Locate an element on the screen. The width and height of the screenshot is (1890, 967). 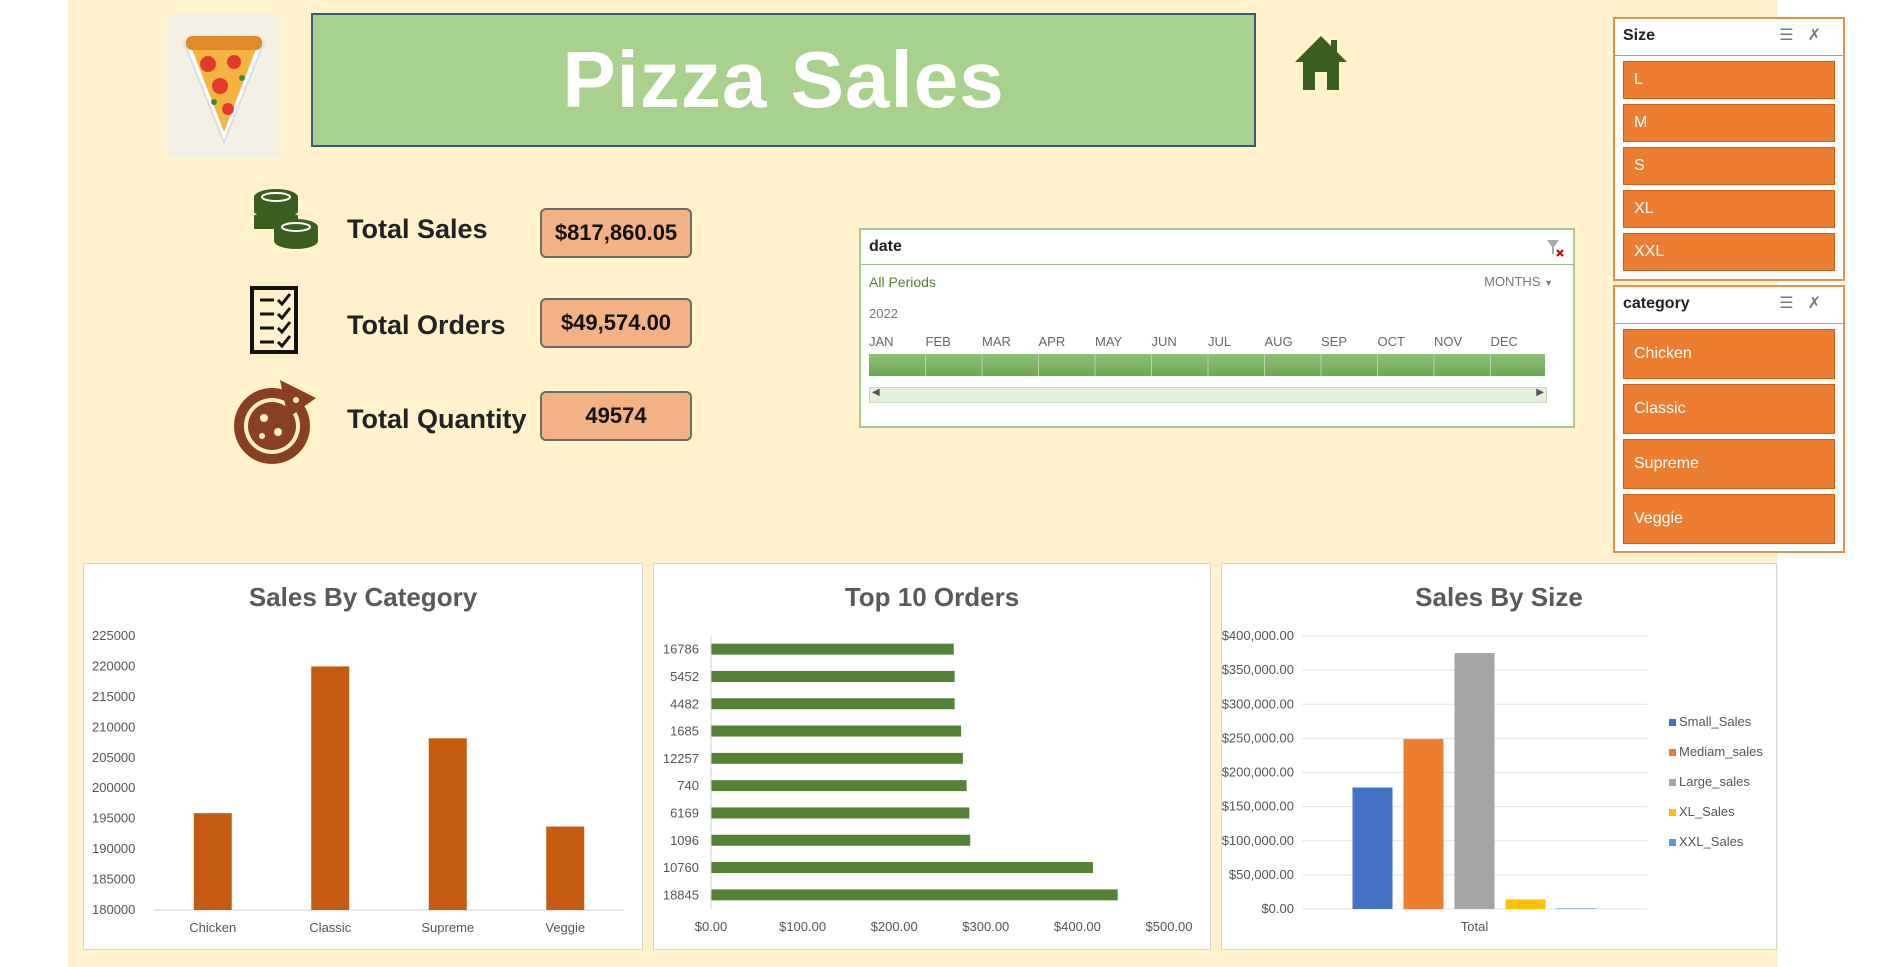
x-tick-label: Supreme is located at coordinates (447, 927).